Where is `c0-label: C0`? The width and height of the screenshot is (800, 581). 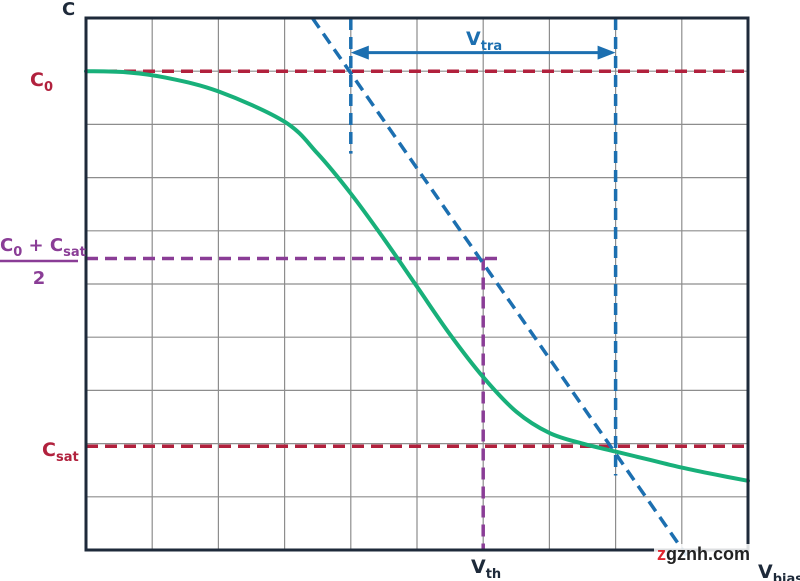 c0-label: C0 is located at coordinates (41, 82).